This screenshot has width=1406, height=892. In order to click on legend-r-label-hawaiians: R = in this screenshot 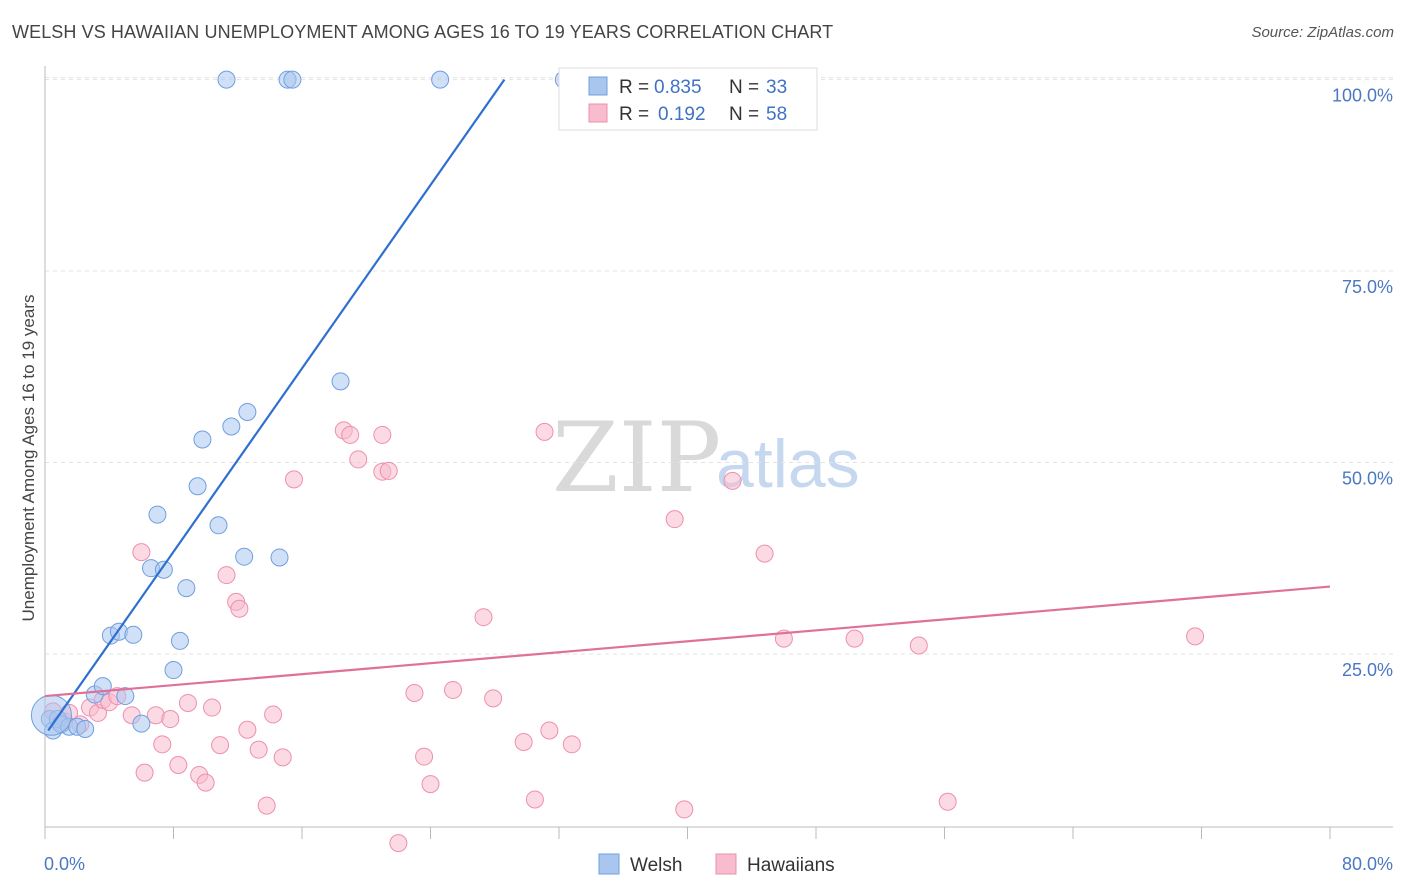, I will do `click(634, 114)`.